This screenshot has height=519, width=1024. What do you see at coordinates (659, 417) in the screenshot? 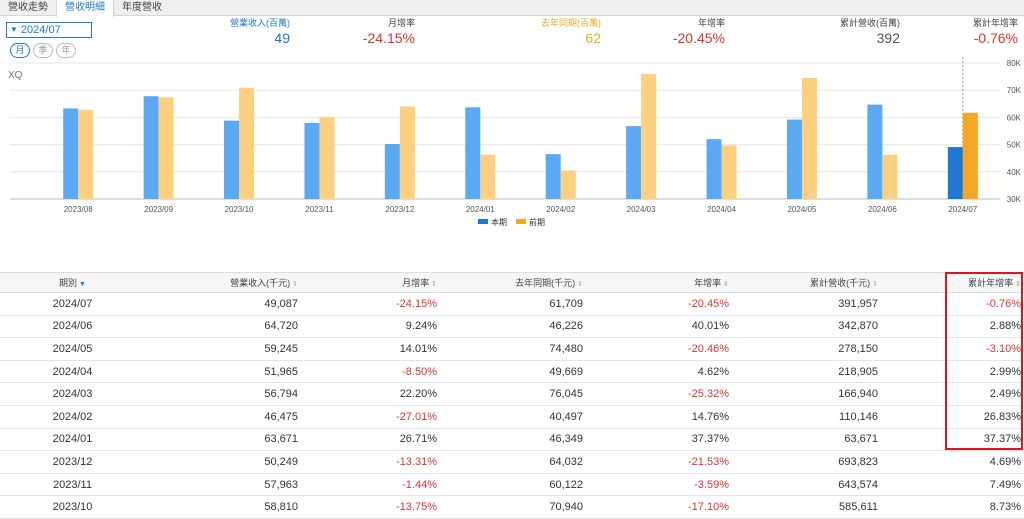
I see `table-cell: 14.76%` at bounding box center [659, 417].